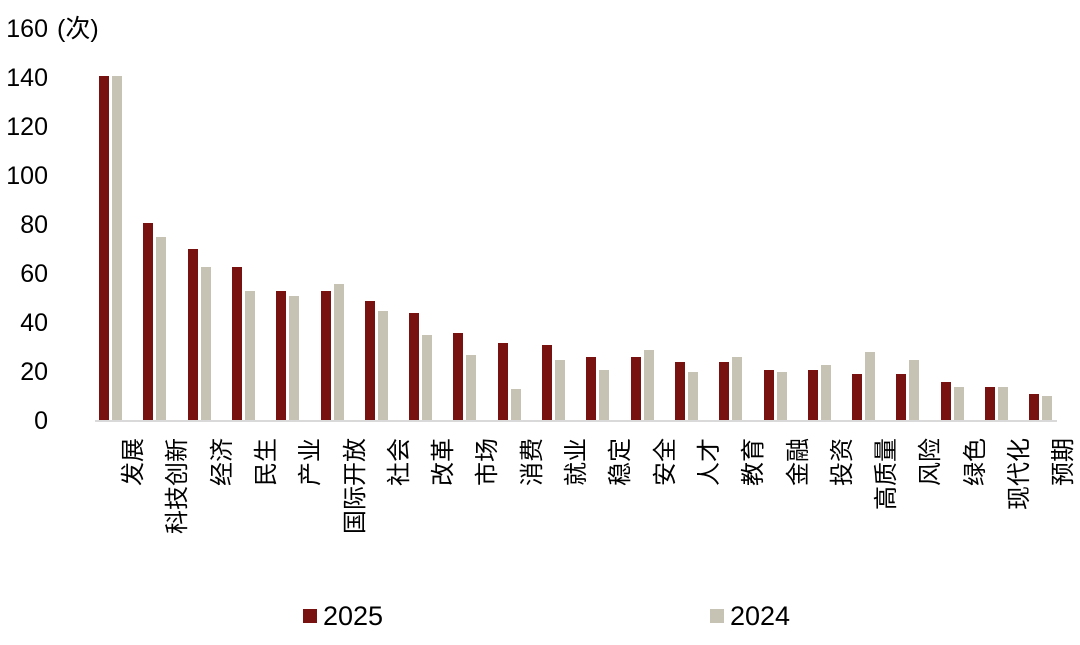 The width and height of the screenshot is (1080, 645). What do you see at coordinates (338, 352) in the screenshot?
I see `bar-2024-国际开放` at bounding box center [338, 352].